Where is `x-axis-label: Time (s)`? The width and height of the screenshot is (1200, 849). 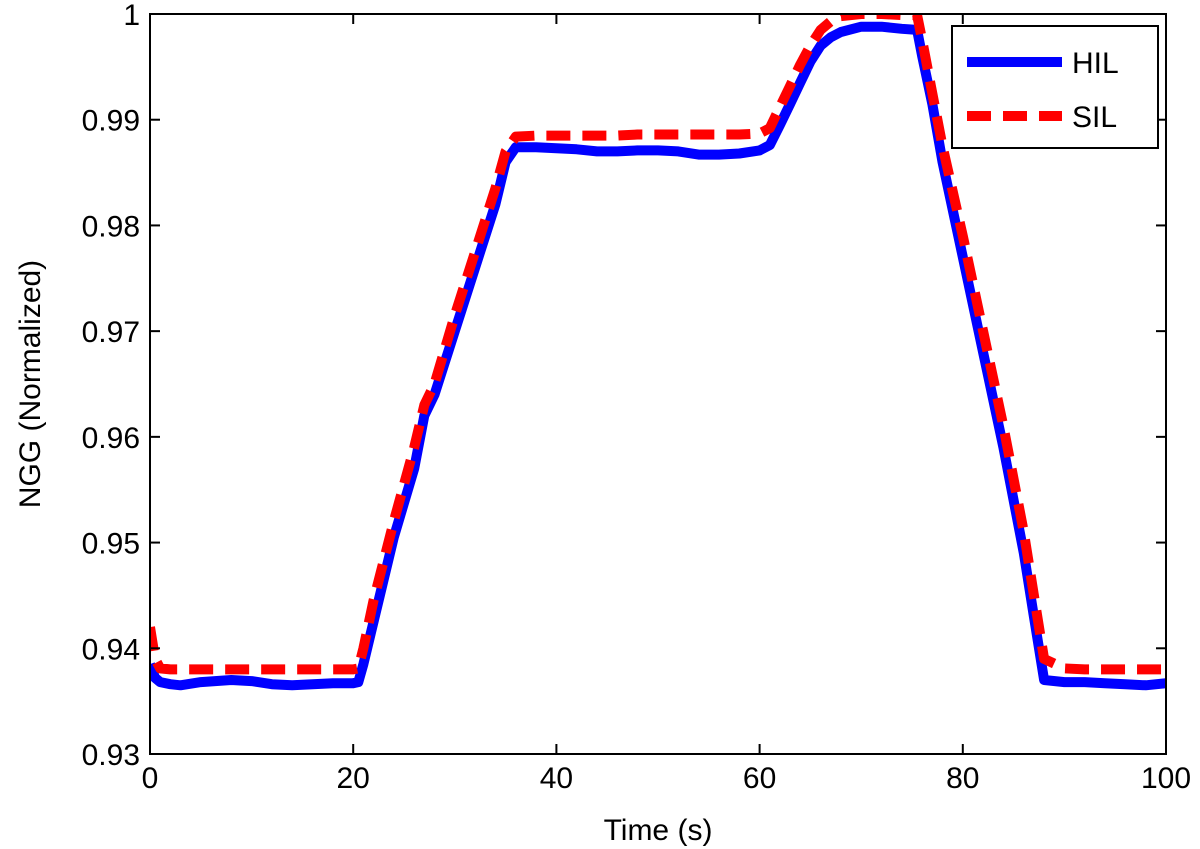
x-axis-label: Time (s) is located at coordinates (658, 830).